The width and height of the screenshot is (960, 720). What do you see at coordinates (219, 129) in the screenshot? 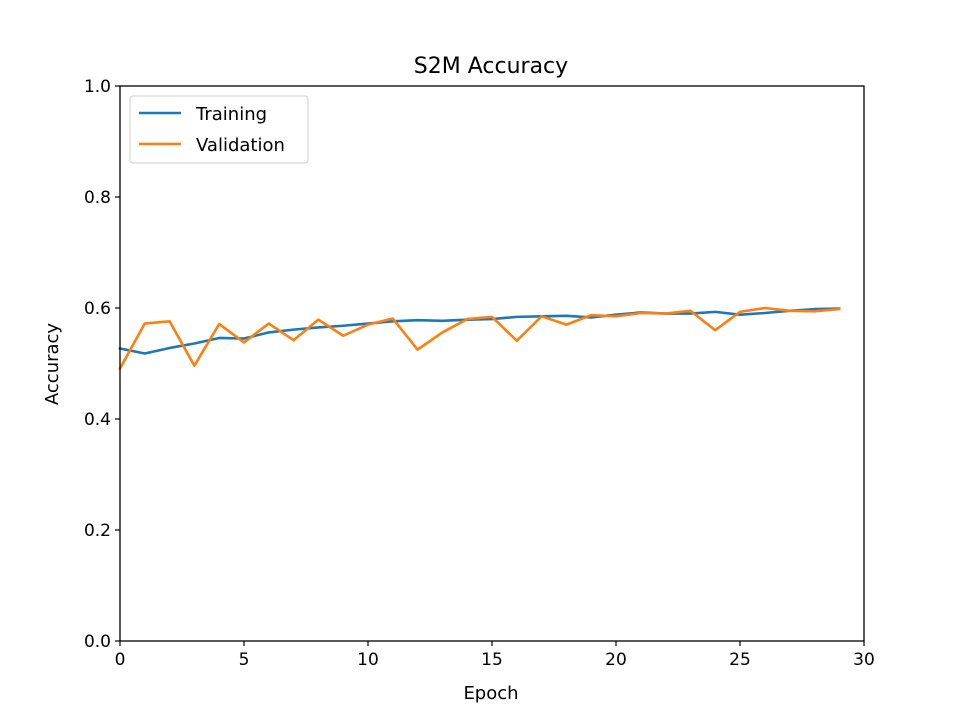
I see `legend: Training Validation` at bounding box center [219, 129].